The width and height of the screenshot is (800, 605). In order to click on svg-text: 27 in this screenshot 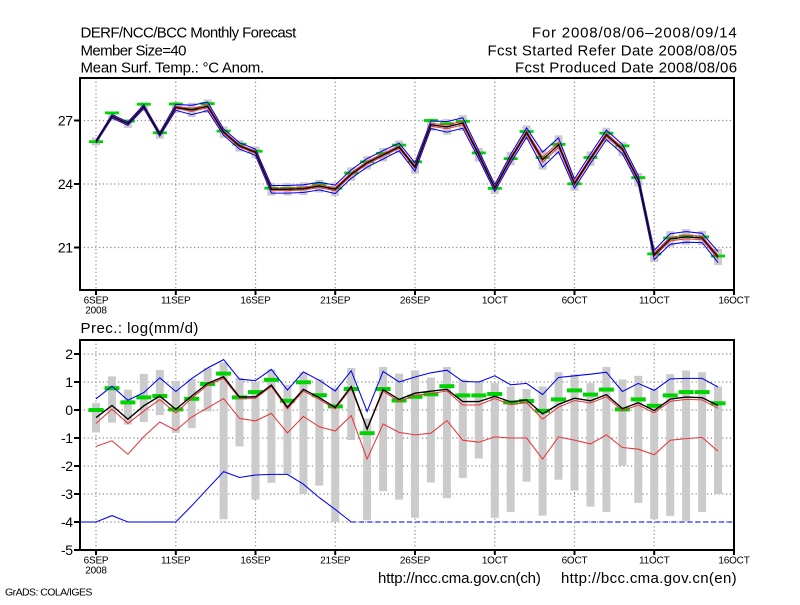, I will do `click(65, 121)`.